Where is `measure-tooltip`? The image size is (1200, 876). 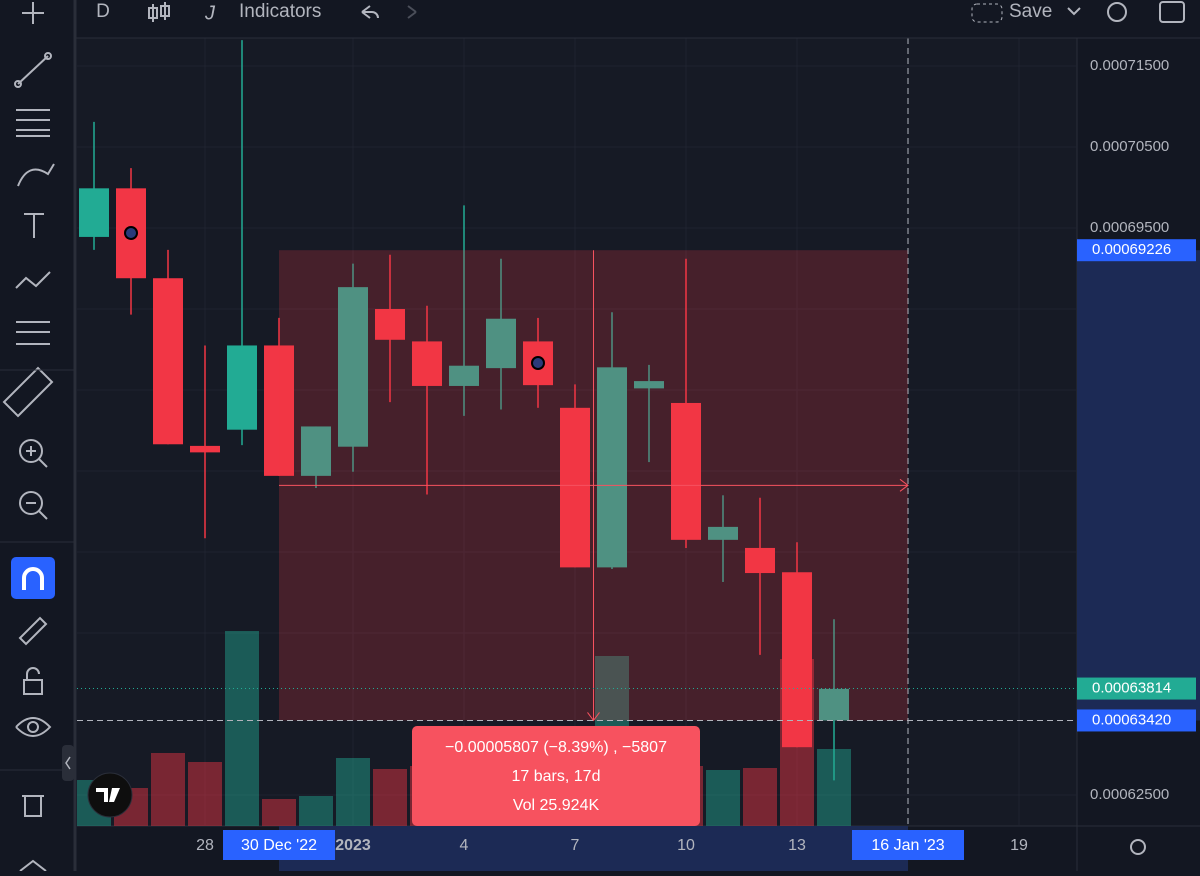 measure-tooltip is located at coordinates (556, 776).